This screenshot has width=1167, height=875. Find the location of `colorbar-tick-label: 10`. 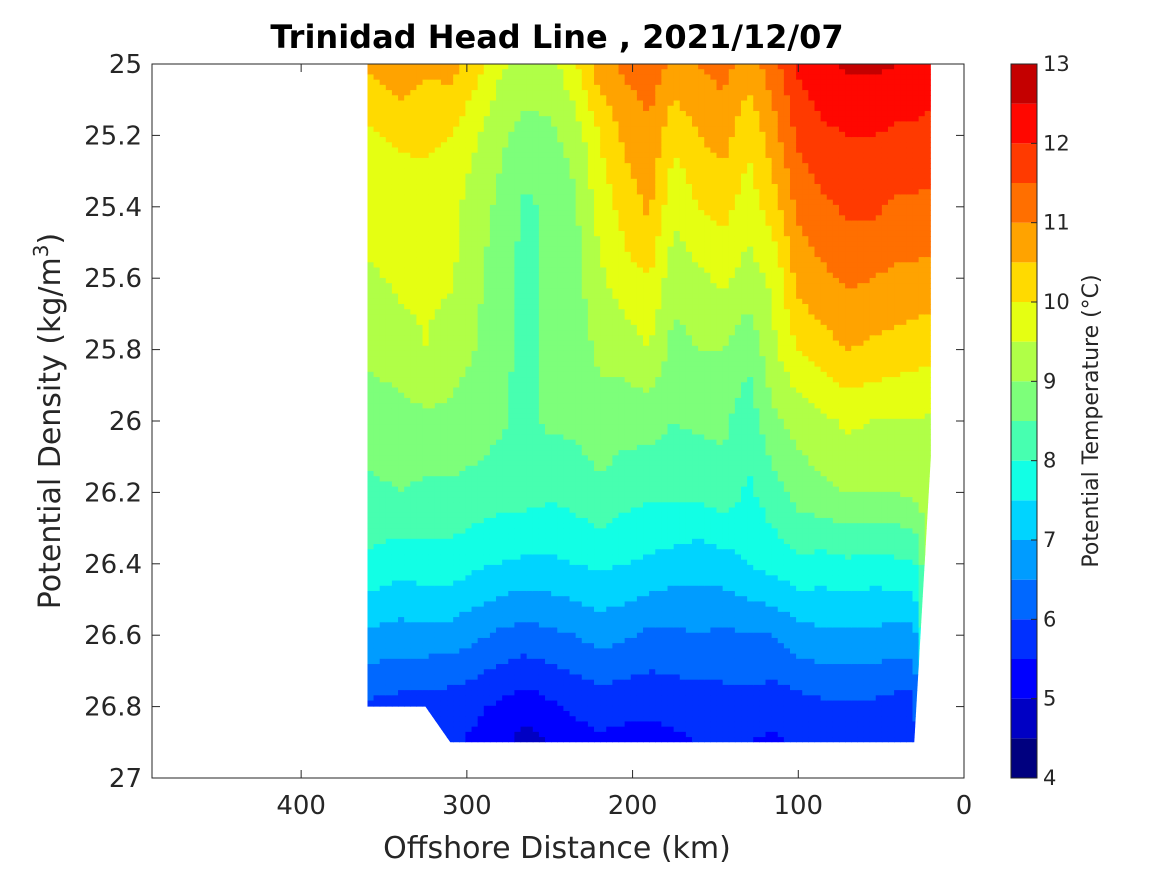

colorbar-tick-label: 10 is located at coordinates (1056, 302).